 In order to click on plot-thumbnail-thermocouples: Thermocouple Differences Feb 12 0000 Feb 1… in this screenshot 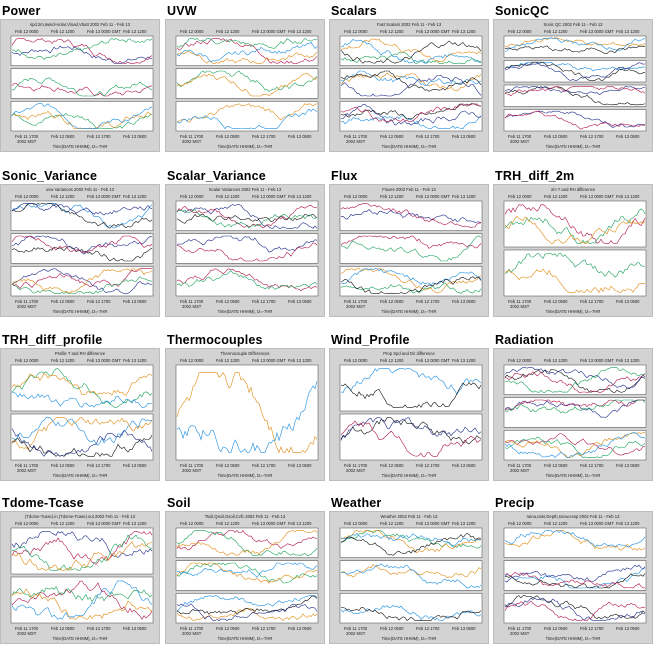, I will do `click(245, 414)`.